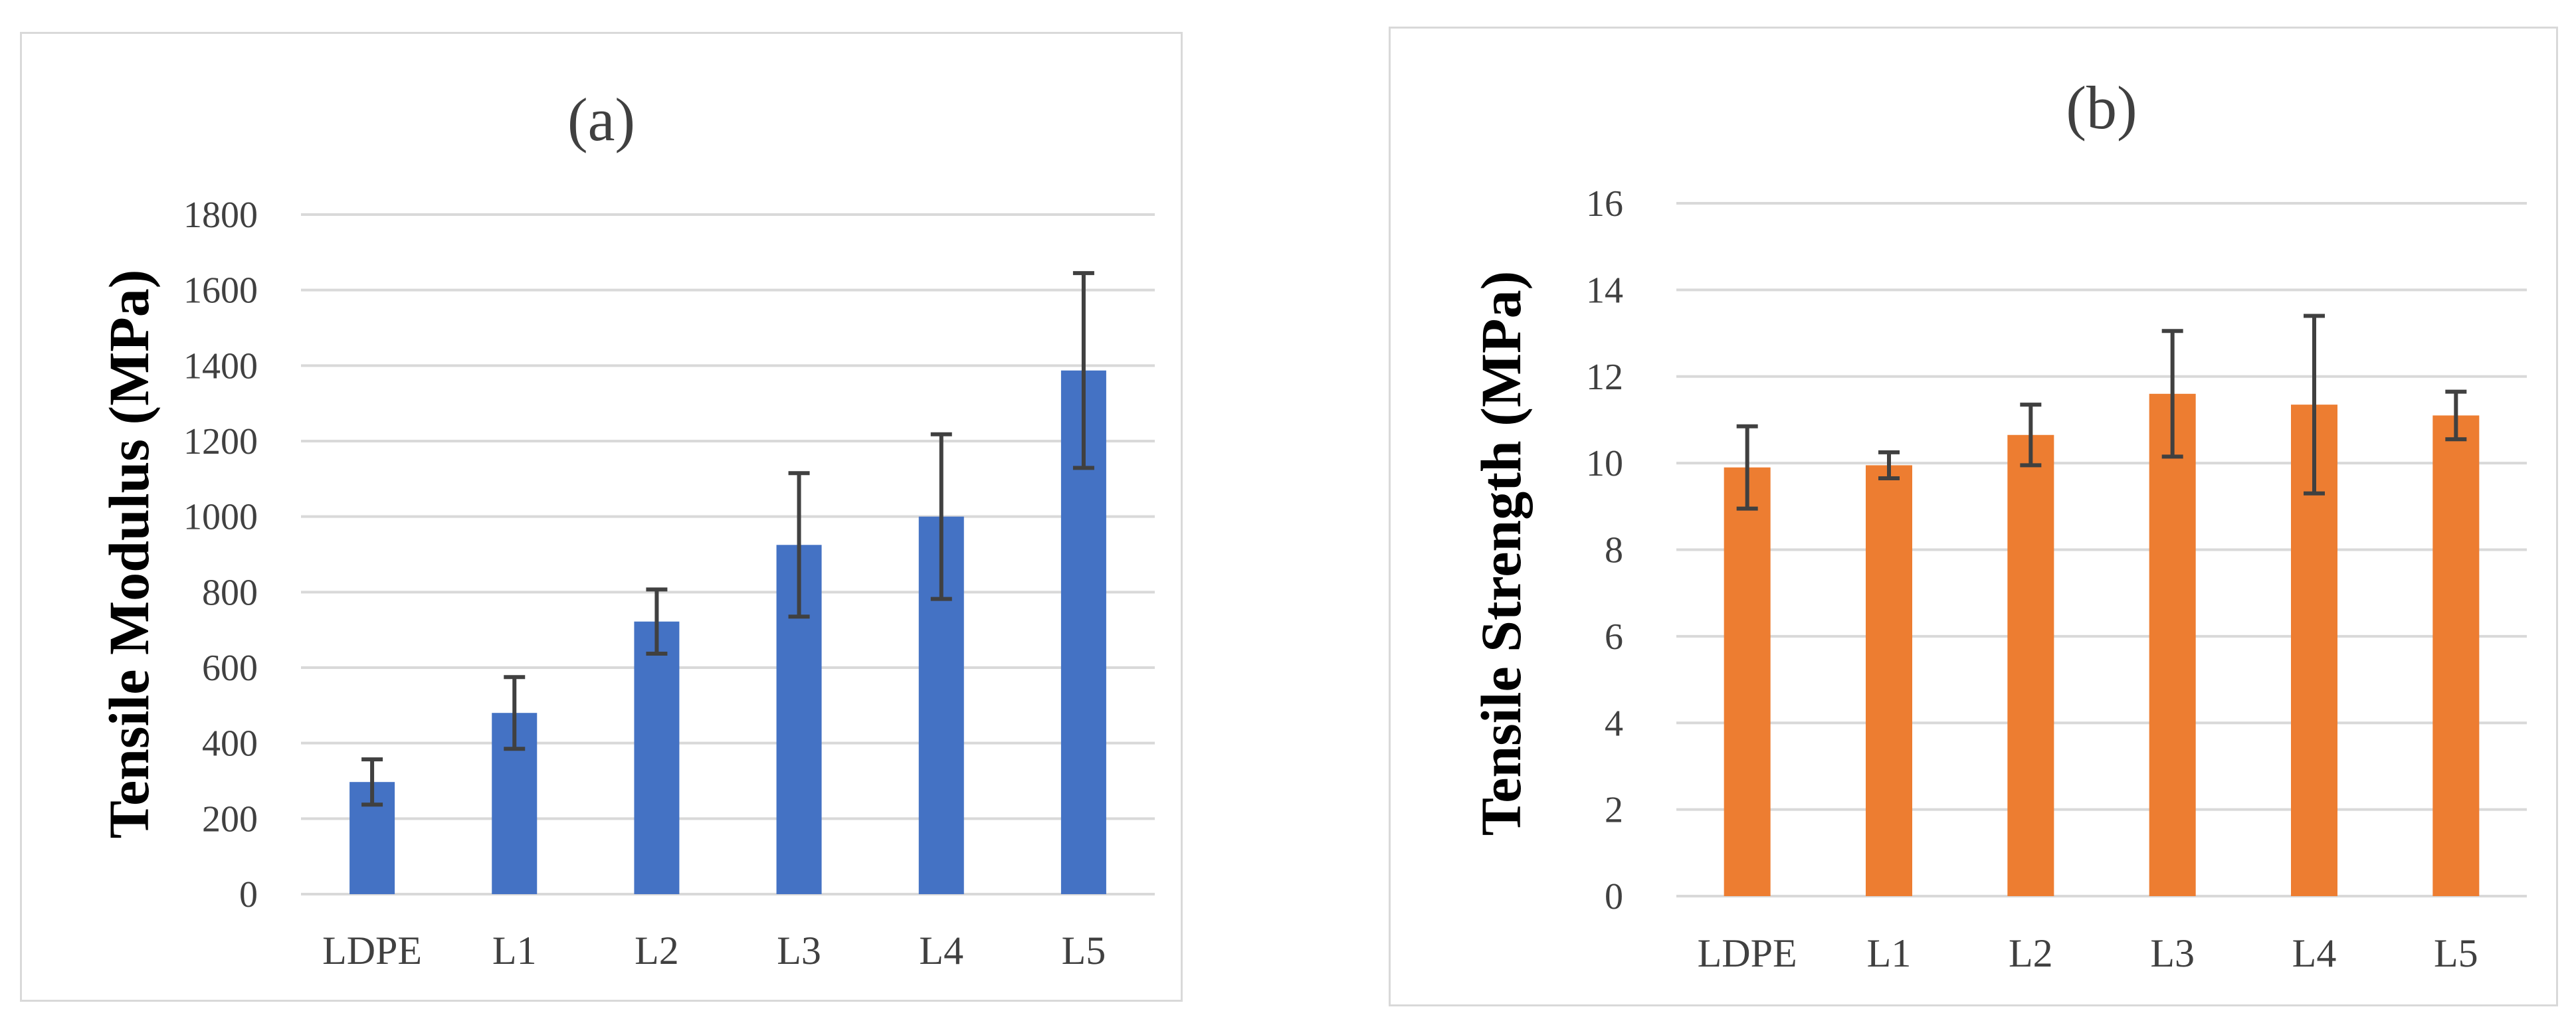 The height and width of the screenshot is (1025, 2576). I want to click on chart-a-x-tick-label: LDPE, so click(372, 951).